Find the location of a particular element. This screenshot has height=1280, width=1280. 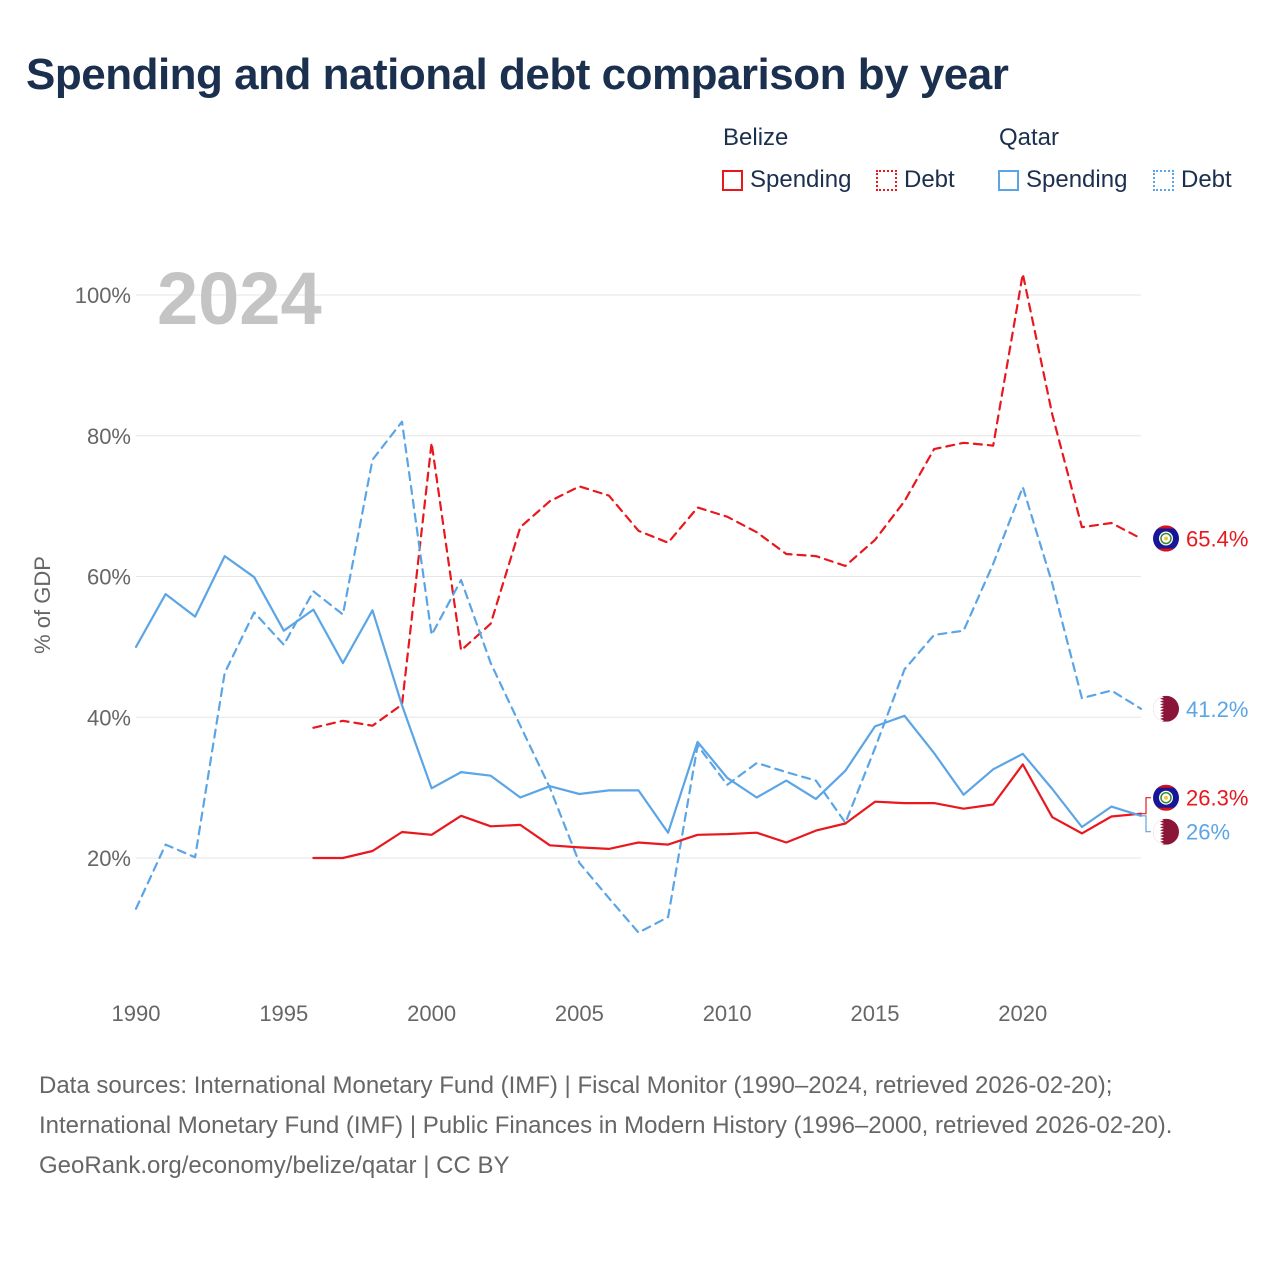

legend-country-belize: Belize is located at coordinates (756, 137).